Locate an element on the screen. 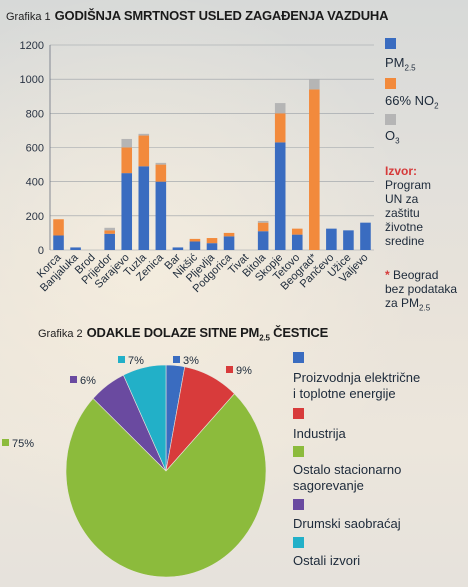 The image size is (468, 587). legend-label-o3: O3 is located at coordinates (392, 137).